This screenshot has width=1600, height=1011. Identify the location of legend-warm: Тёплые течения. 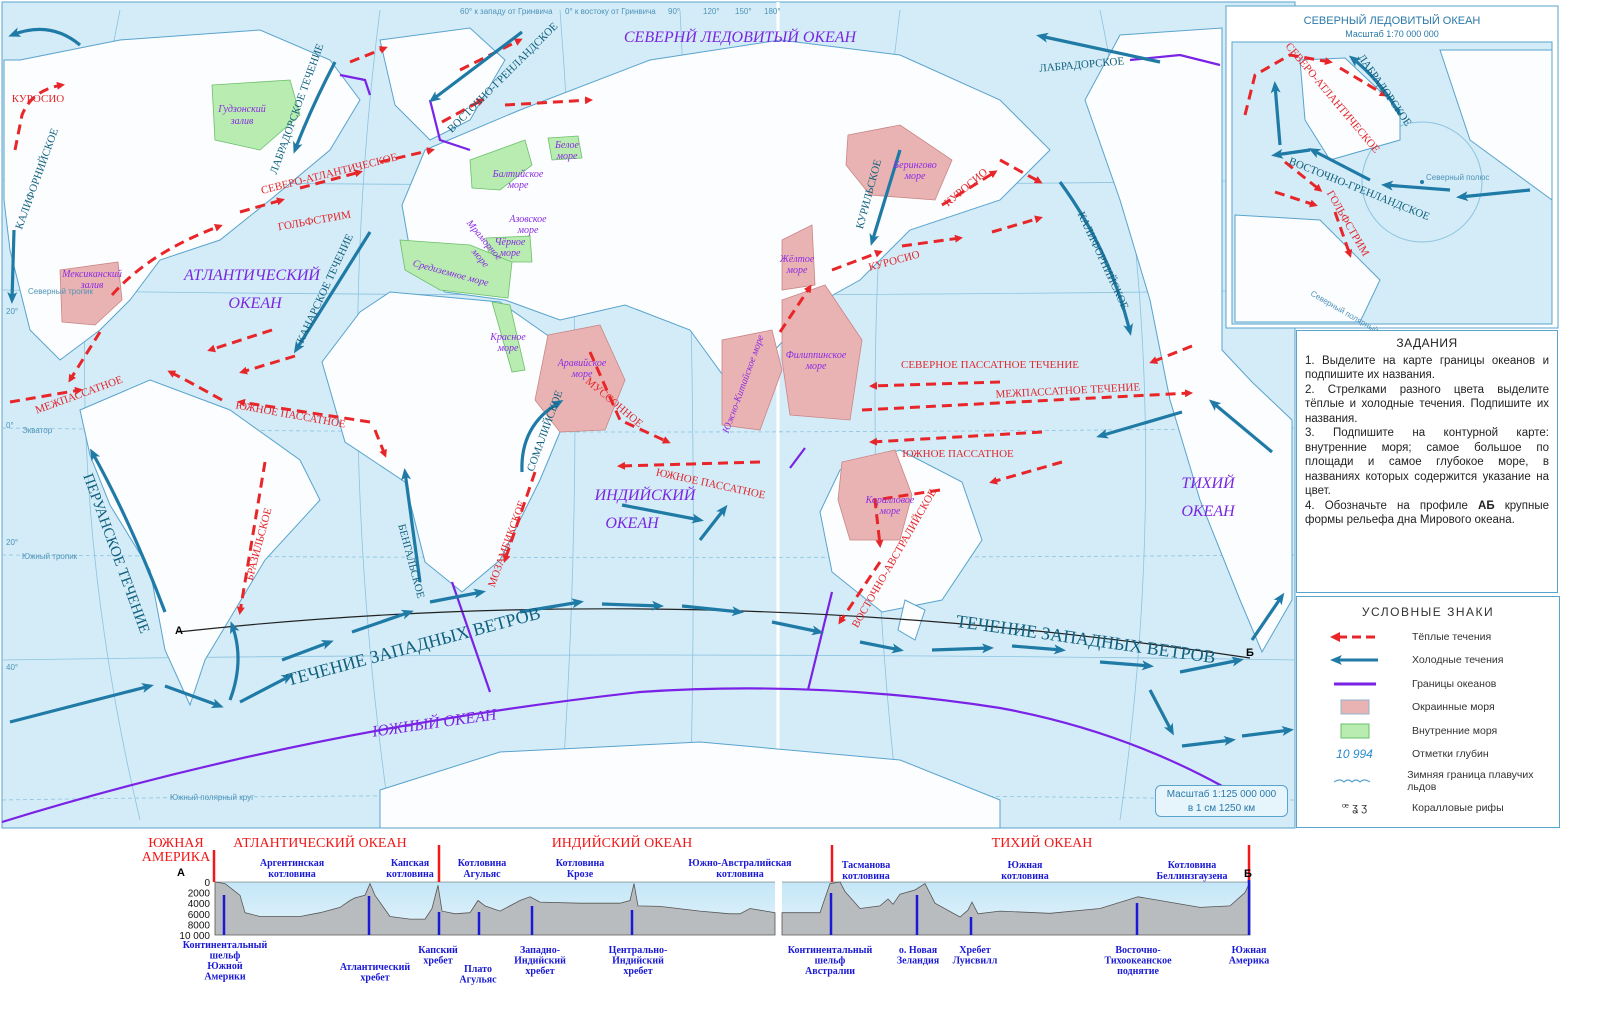
(1428, 637).